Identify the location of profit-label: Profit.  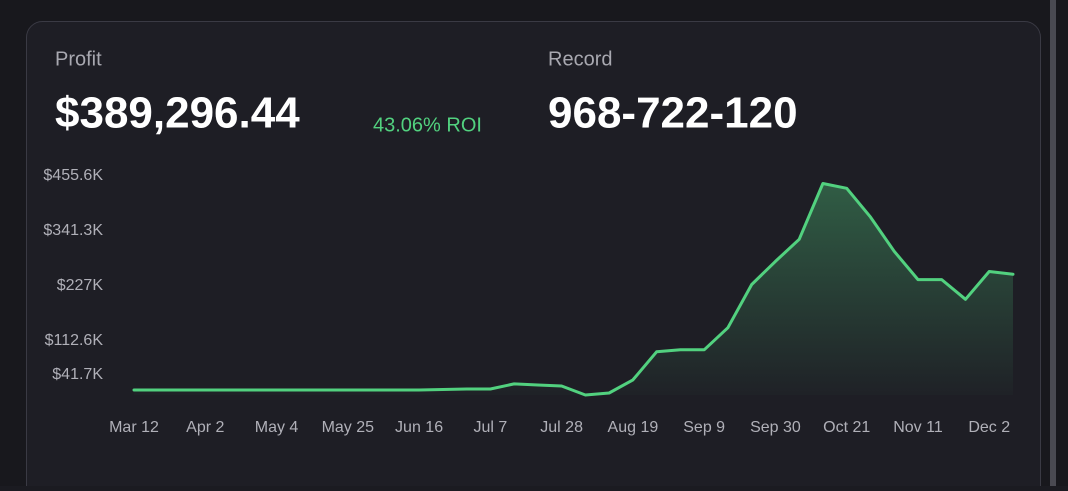
(78, 59).